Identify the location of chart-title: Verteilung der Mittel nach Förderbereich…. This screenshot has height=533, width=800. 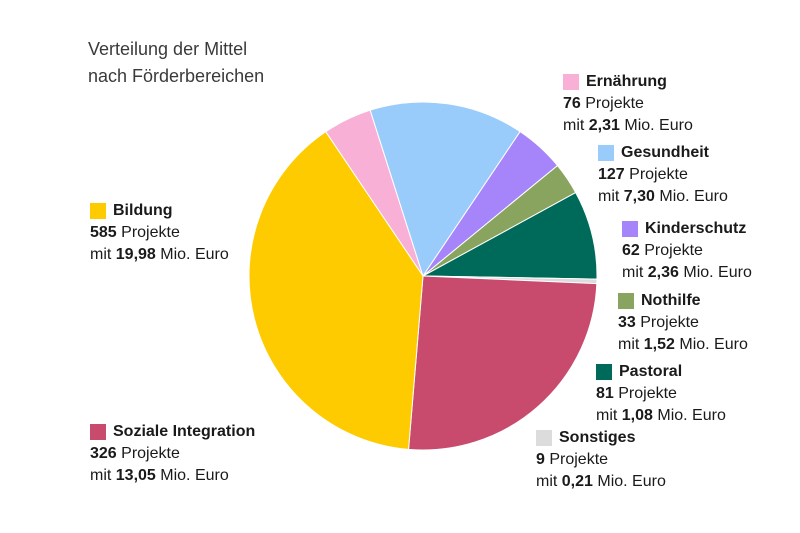
(218, 63).